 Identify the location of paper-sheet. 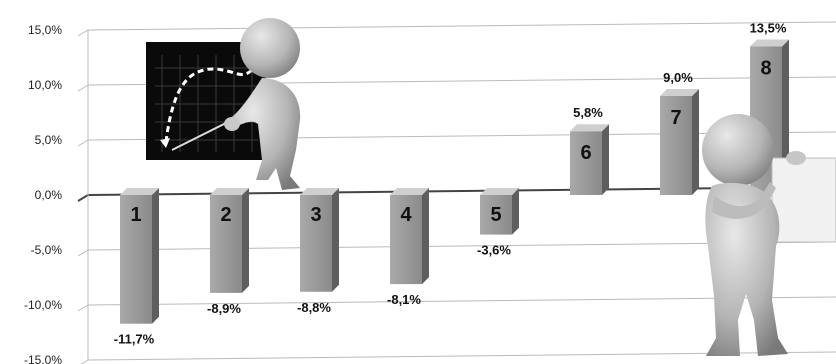
(803, 200).